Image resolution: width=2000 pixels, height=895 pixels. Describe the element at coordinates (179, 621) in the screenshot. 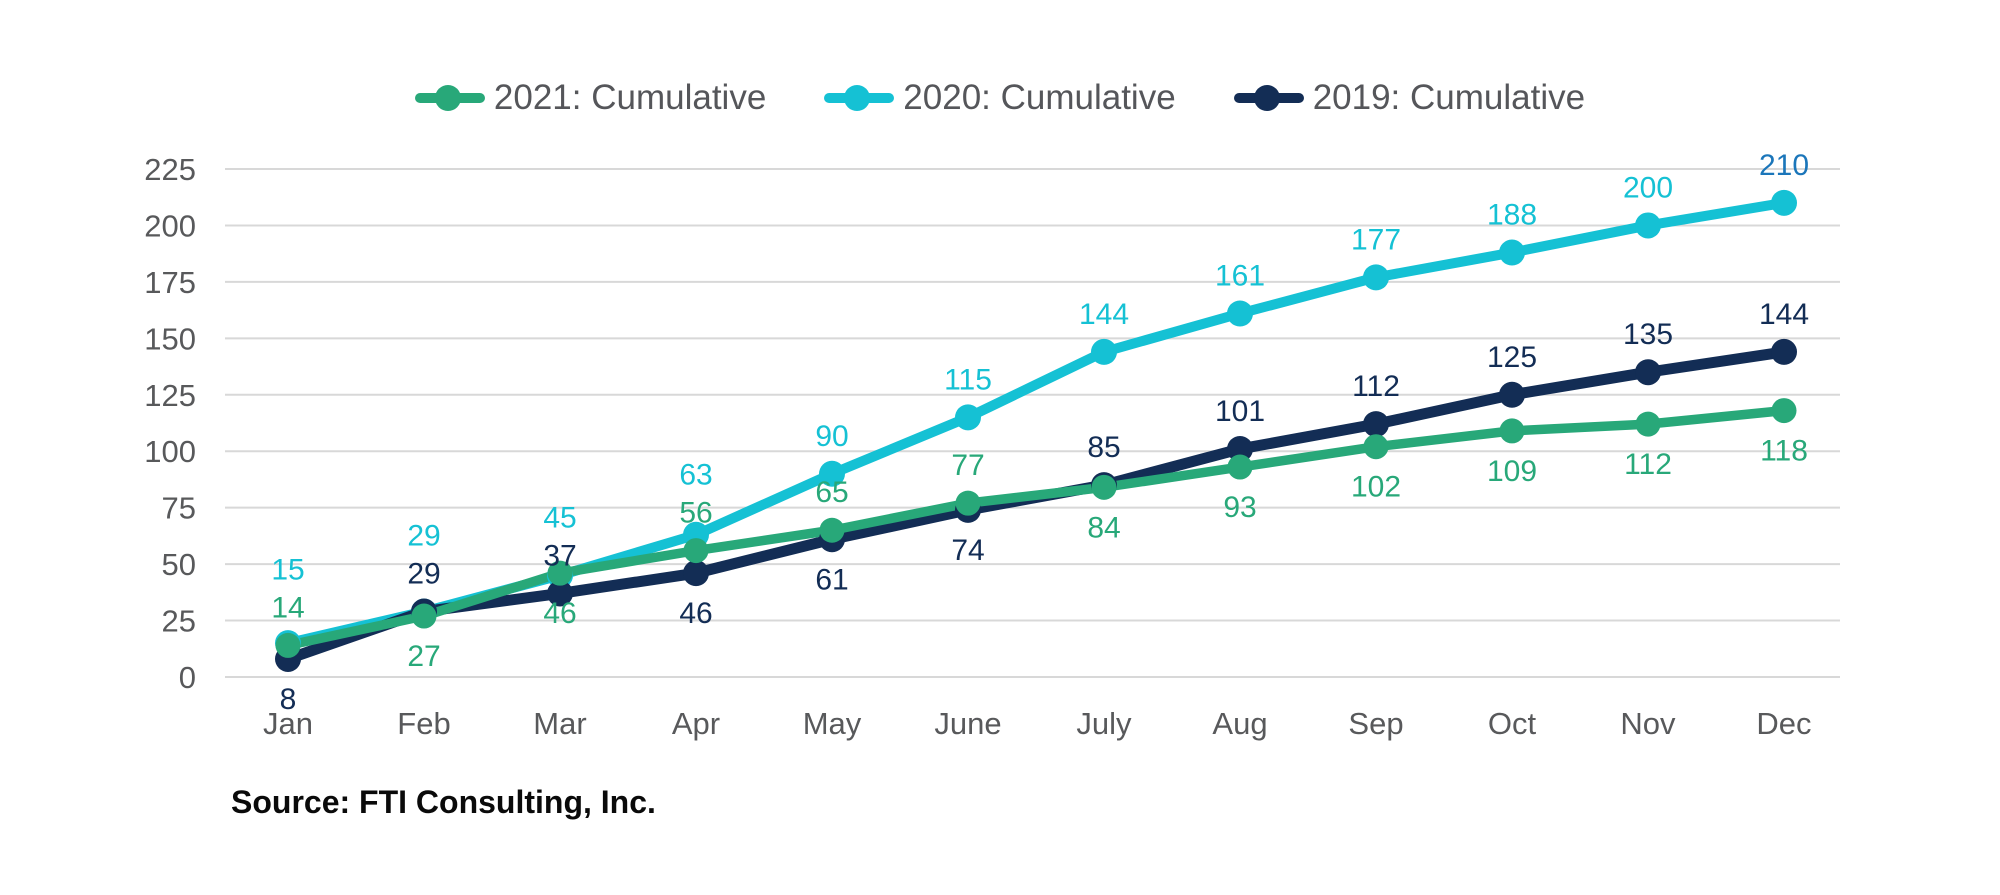

I see `y-tick-label-25: 25` at that location.